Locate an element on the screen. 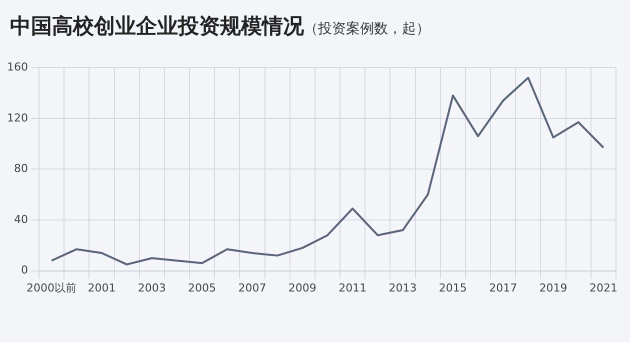 The image size is (630, 342). x-tick-label: 2000以前 is located at coordinates (51, 287).